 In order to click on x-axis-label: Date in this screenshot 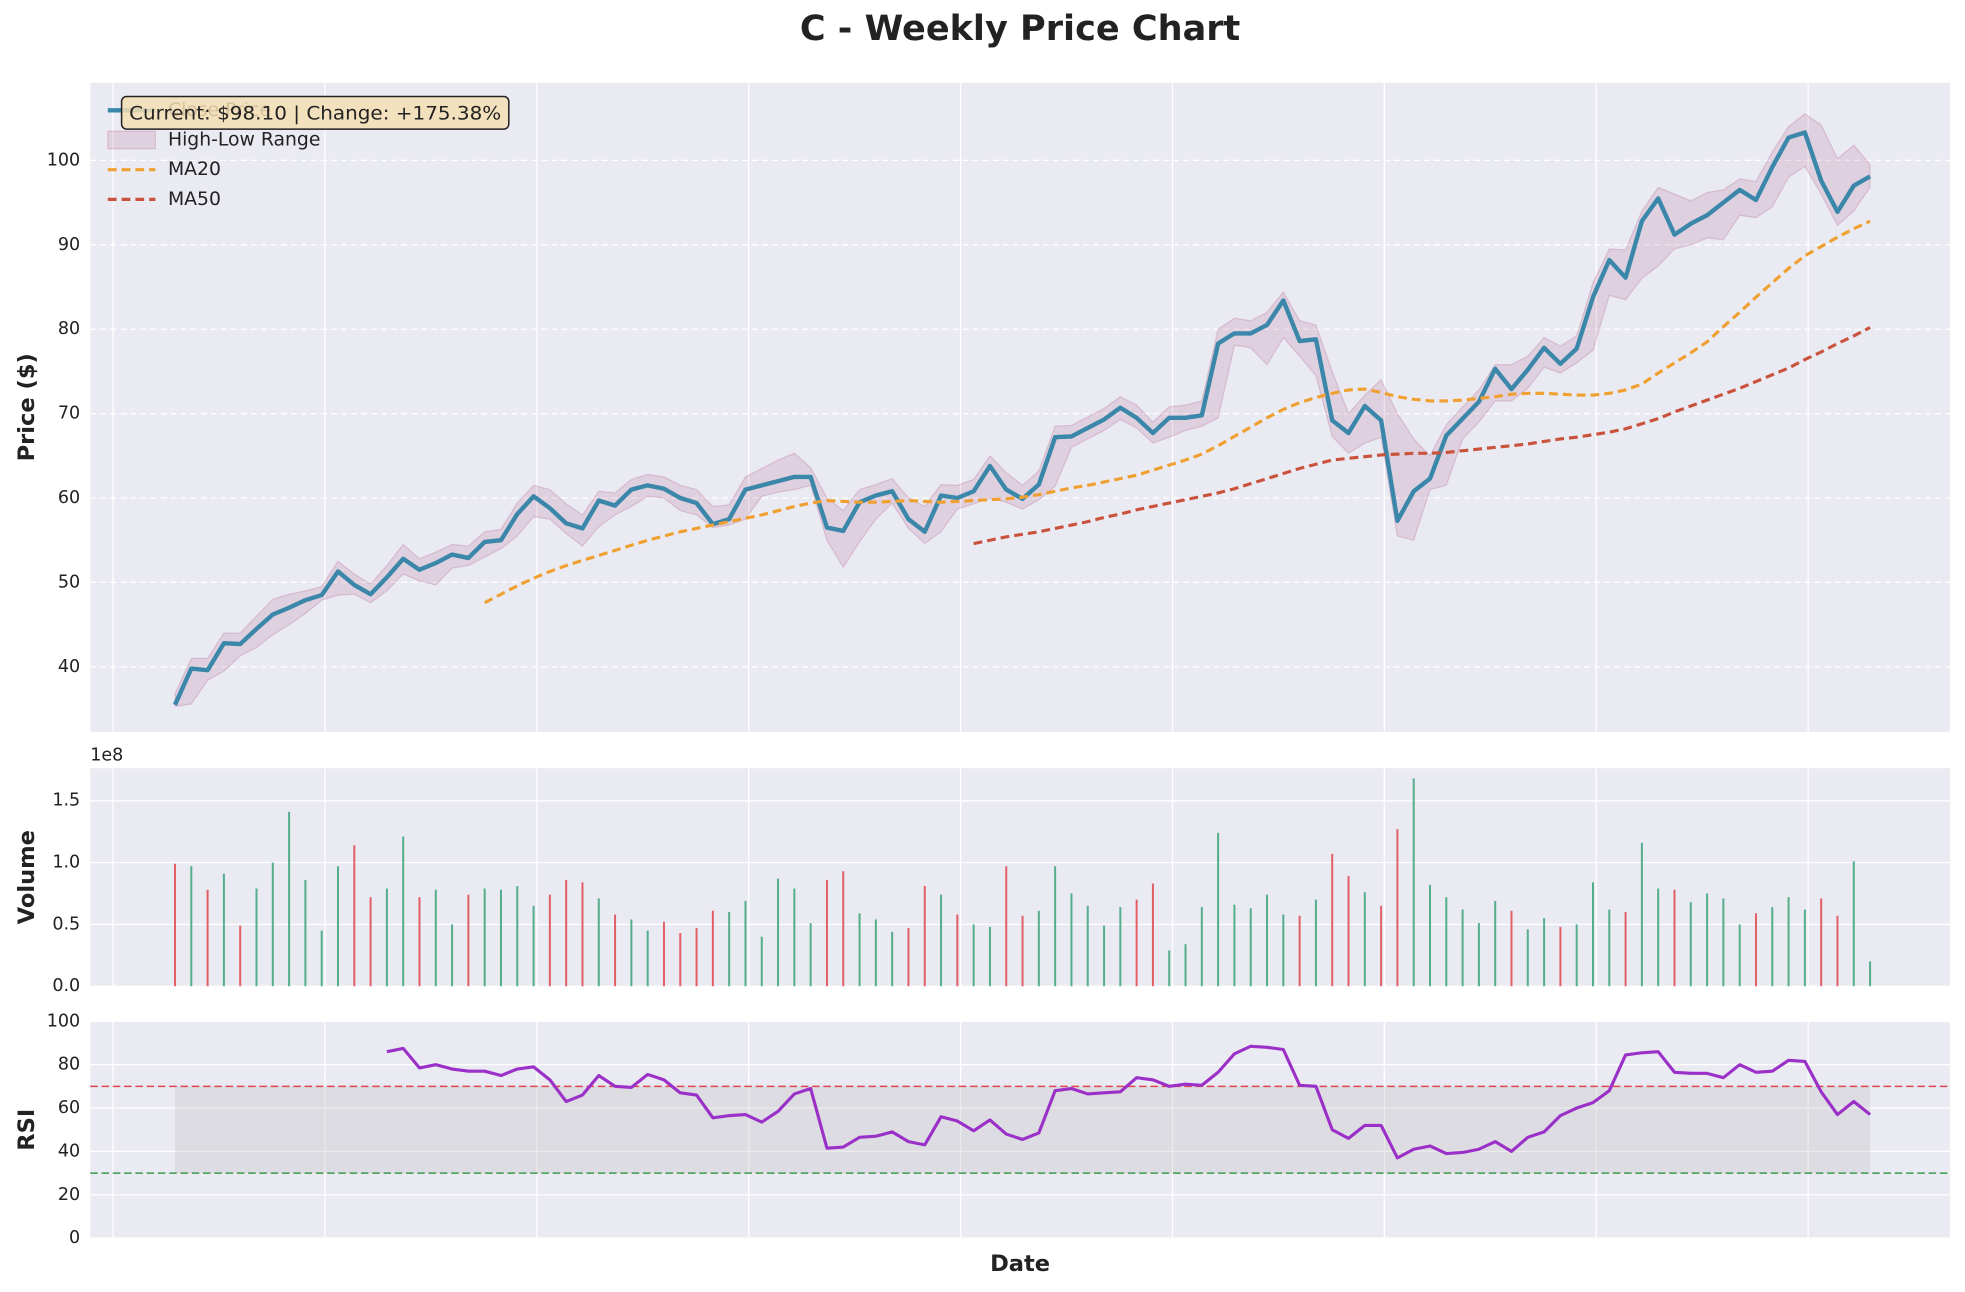, I will do `click(1020, 1264)`.